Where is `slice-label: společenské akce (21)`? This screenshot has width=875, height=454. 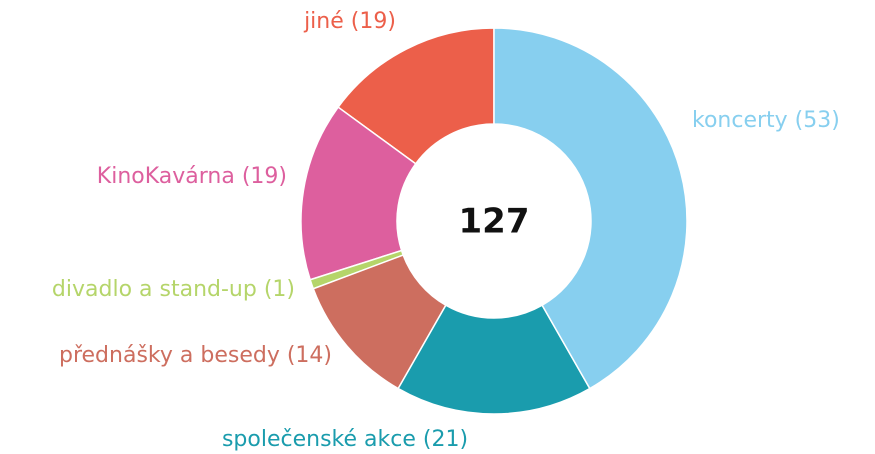 slice-label: společenské akce (21) is located at coordinates (345, 439).